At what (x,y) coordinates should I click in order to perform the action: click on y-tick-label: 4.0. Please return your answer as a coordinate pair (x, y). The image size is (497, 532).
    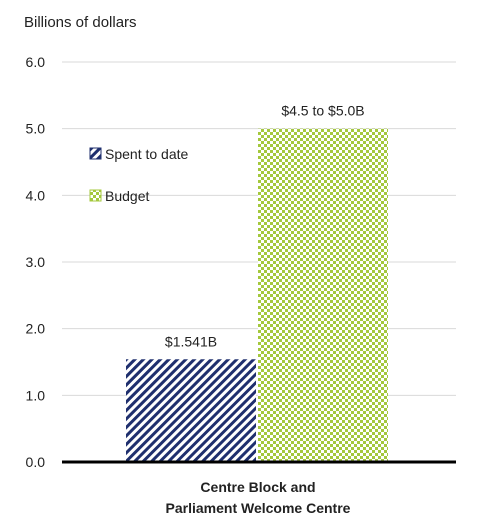
    Looking at the image, I should click on (36, 195).